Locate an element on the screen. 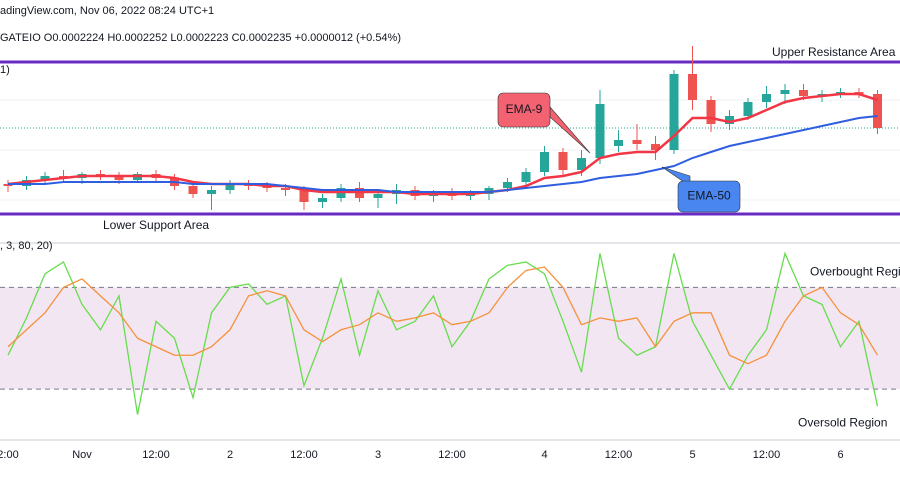  callout-label: EMA-50 is located at coordinates (709, 196).